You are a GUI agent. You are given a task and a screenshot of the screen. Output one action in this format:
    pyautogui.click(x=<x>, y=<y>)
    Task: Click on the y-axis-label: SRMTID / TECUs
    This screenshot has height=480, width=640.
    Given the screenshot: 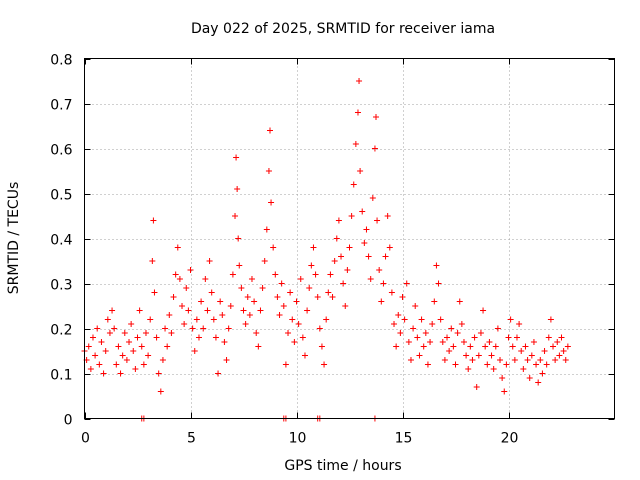 What is the action you would take?
    pyautogui.click(x=14, y=238)
    